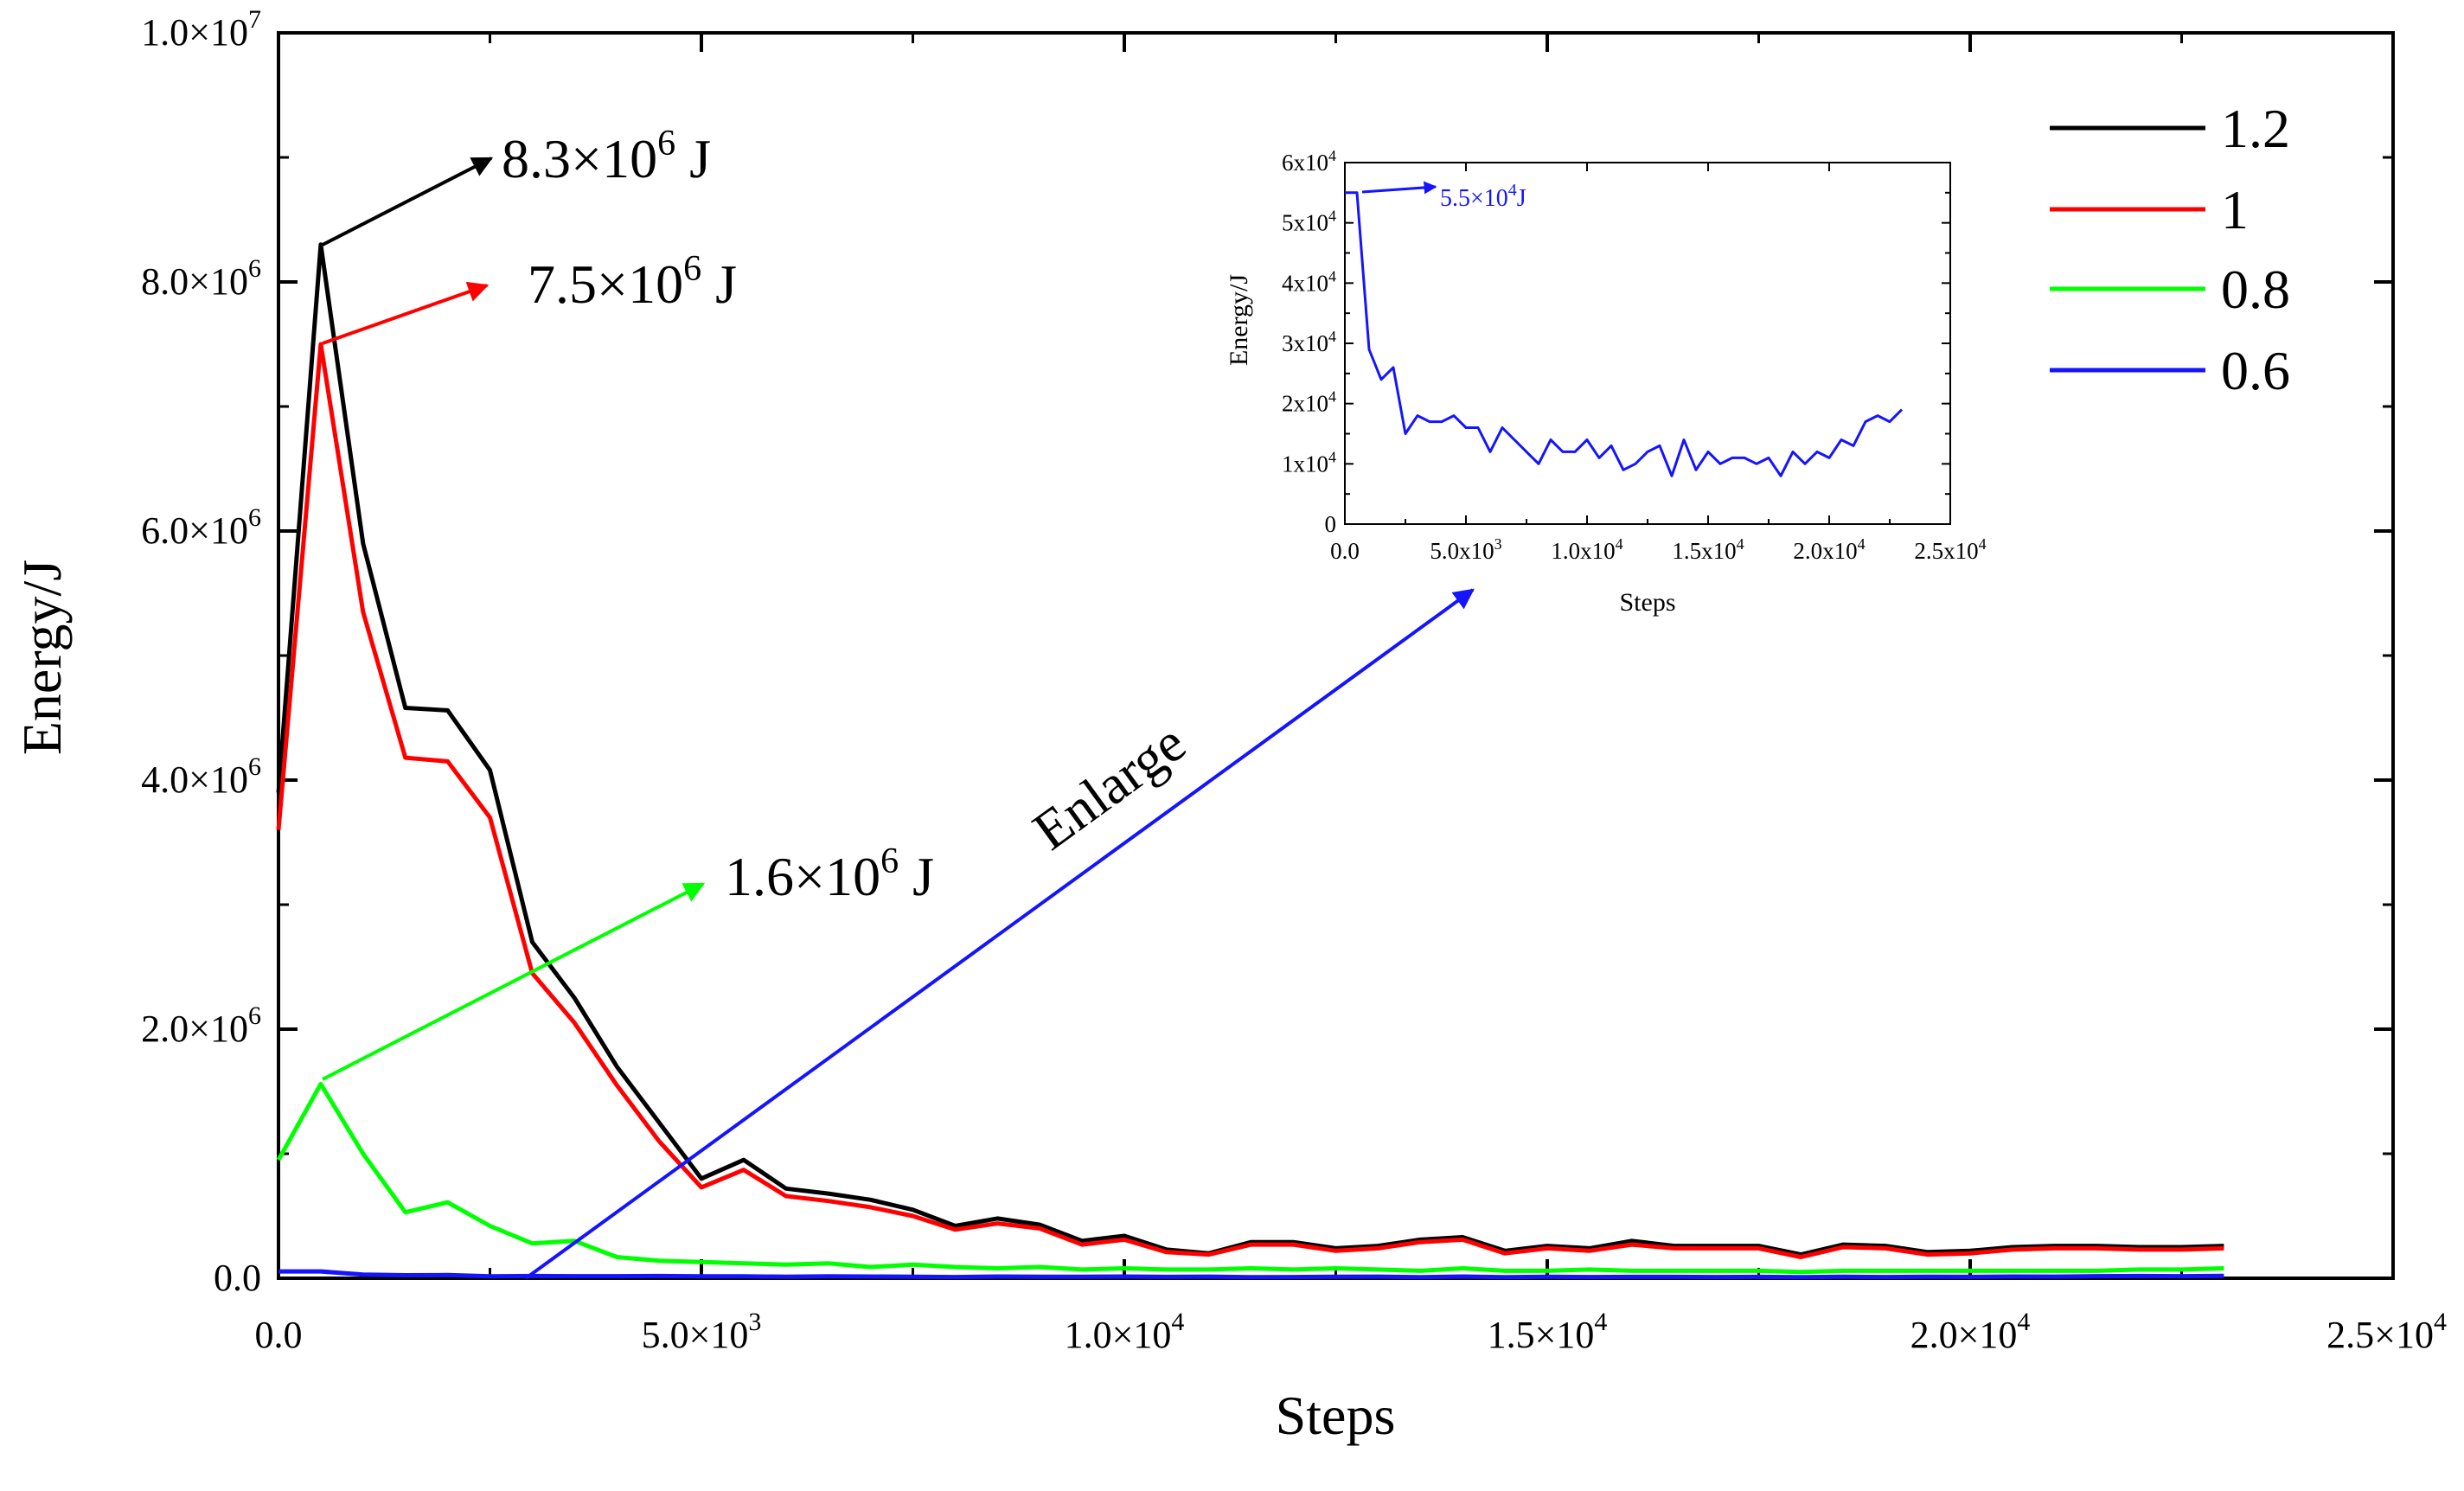 Image resolution: width=2464 pixels, height=1491 pixels. What do you see at coordinates (1108, 787) in the screenshot?
I see `enlarge-label: Enlarge` at bounding box center [1108, 787].